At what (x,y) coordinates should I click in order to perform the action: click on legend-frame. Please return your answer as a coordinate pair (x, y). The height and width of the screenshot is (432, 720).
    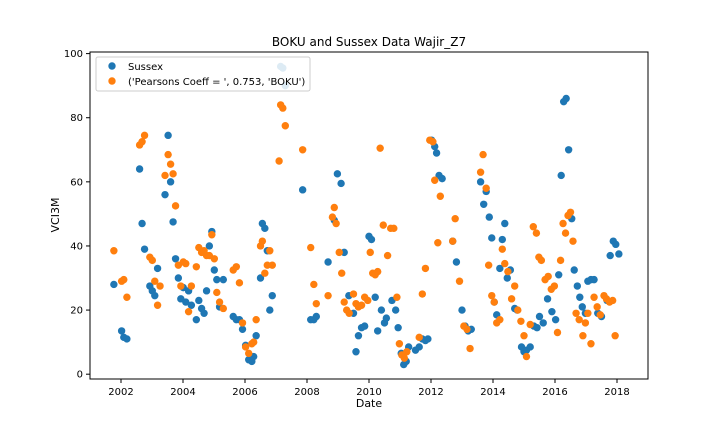
    Looking at the image, I should click on (203, 74).